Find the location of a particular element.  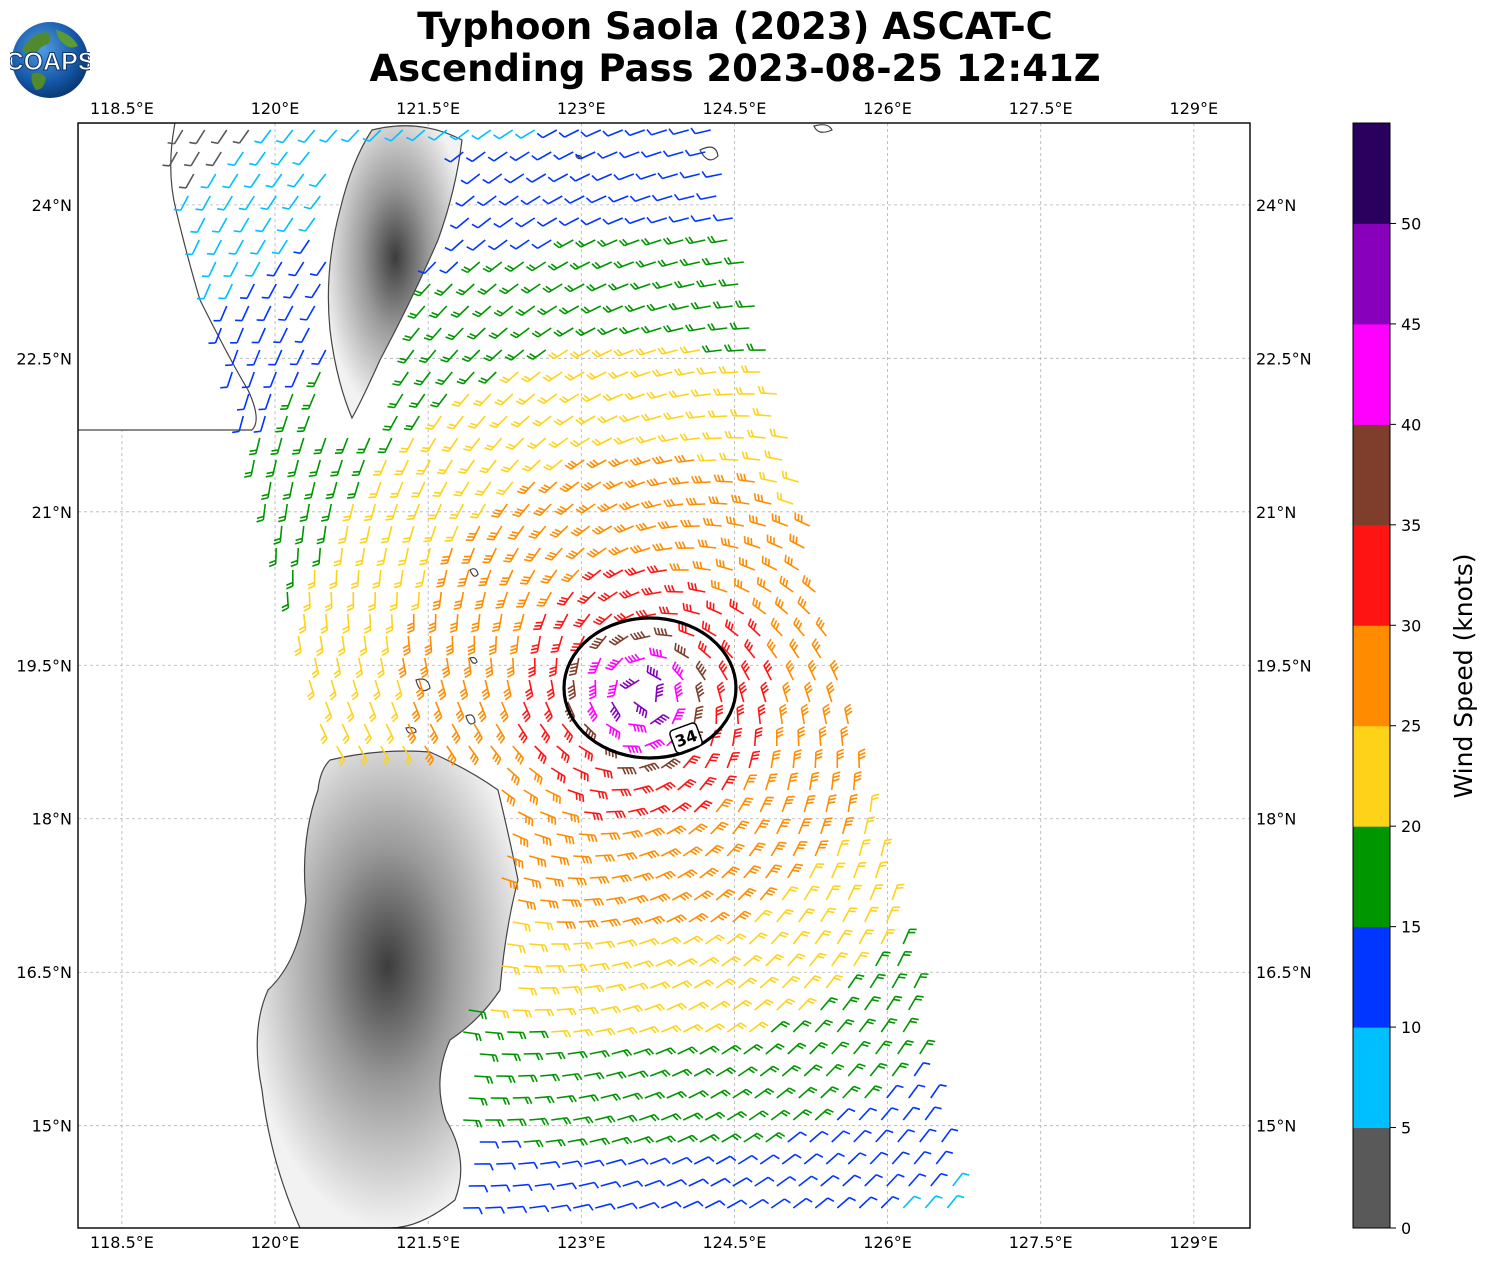

lon-tick-label-top: 123°E is located at coordinates (581, 108).